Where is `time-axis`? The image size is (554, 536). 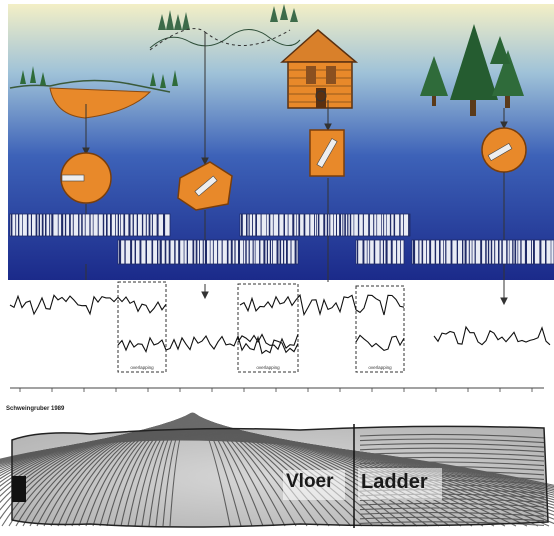
time-axis is located at coordinates (277, 389).